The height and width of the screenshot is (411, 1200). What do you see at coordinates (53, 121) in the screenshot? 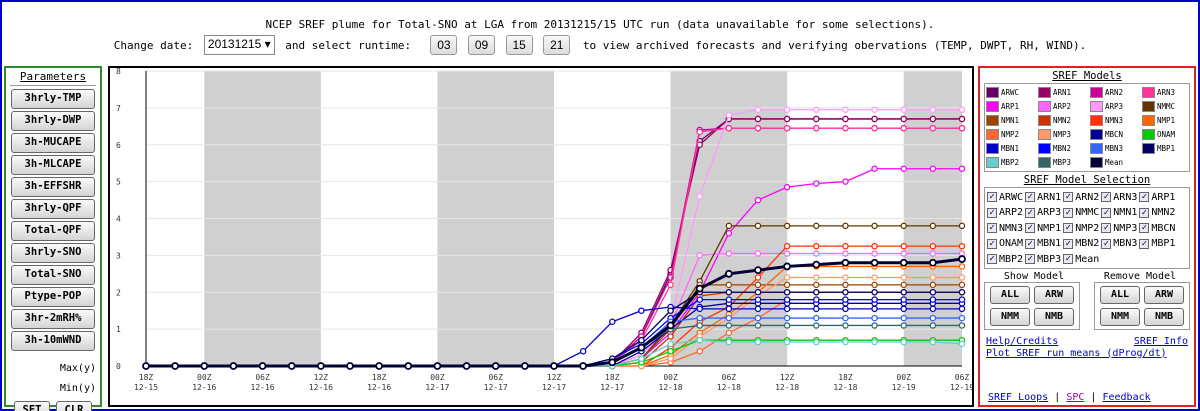
I see `param-button-3hrly-dwp: 3hrly-DWP` at bounding box center [53, 121].